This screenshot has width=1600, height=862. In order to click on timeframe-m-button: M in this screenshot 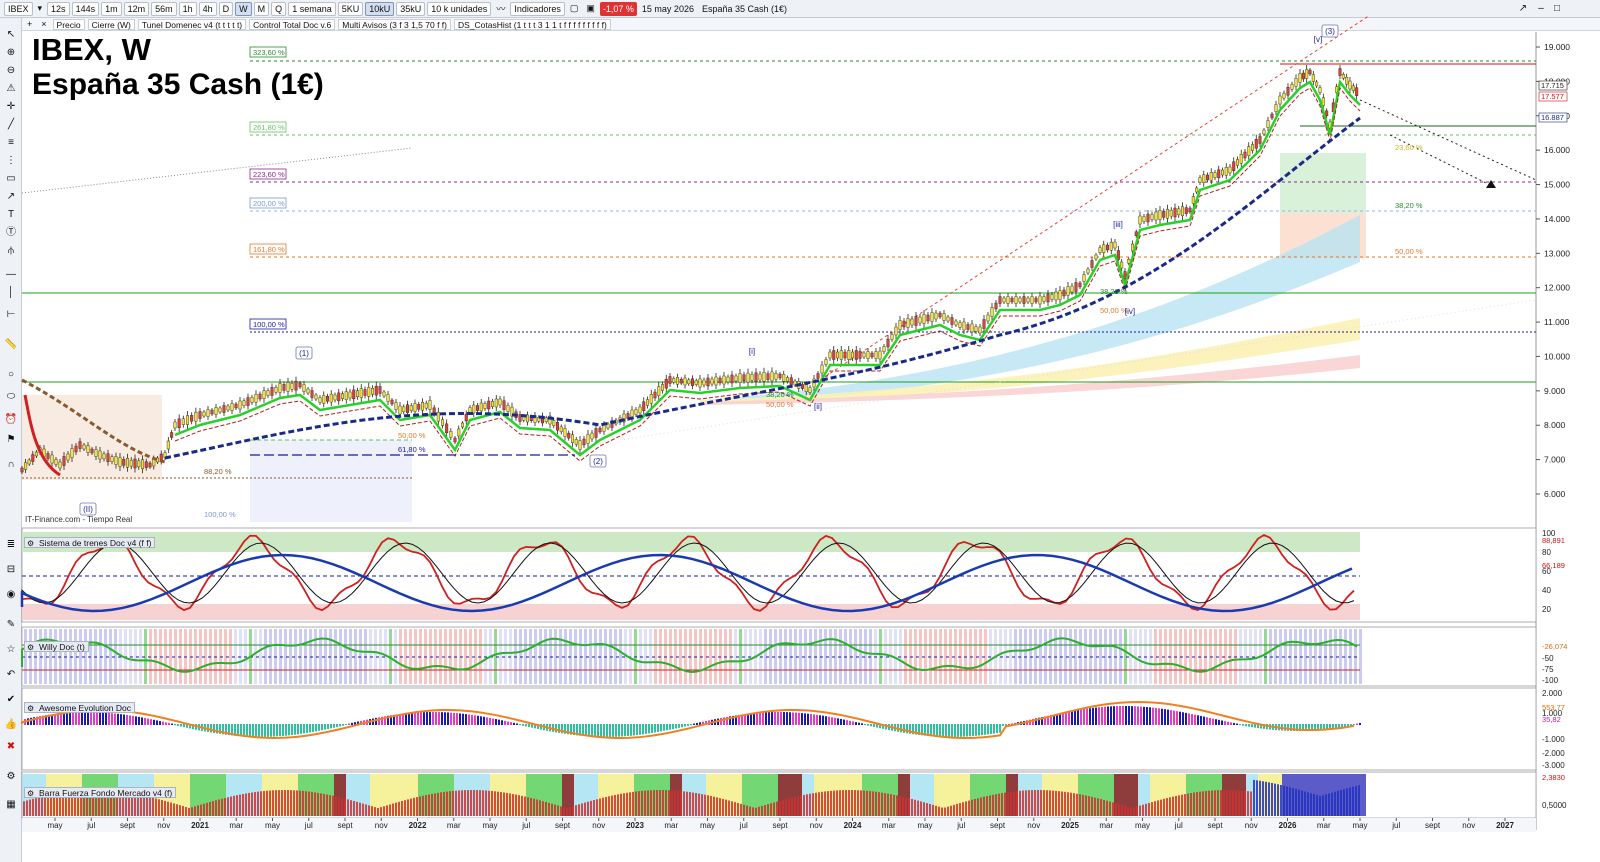, I will do `click(261, 8)`.